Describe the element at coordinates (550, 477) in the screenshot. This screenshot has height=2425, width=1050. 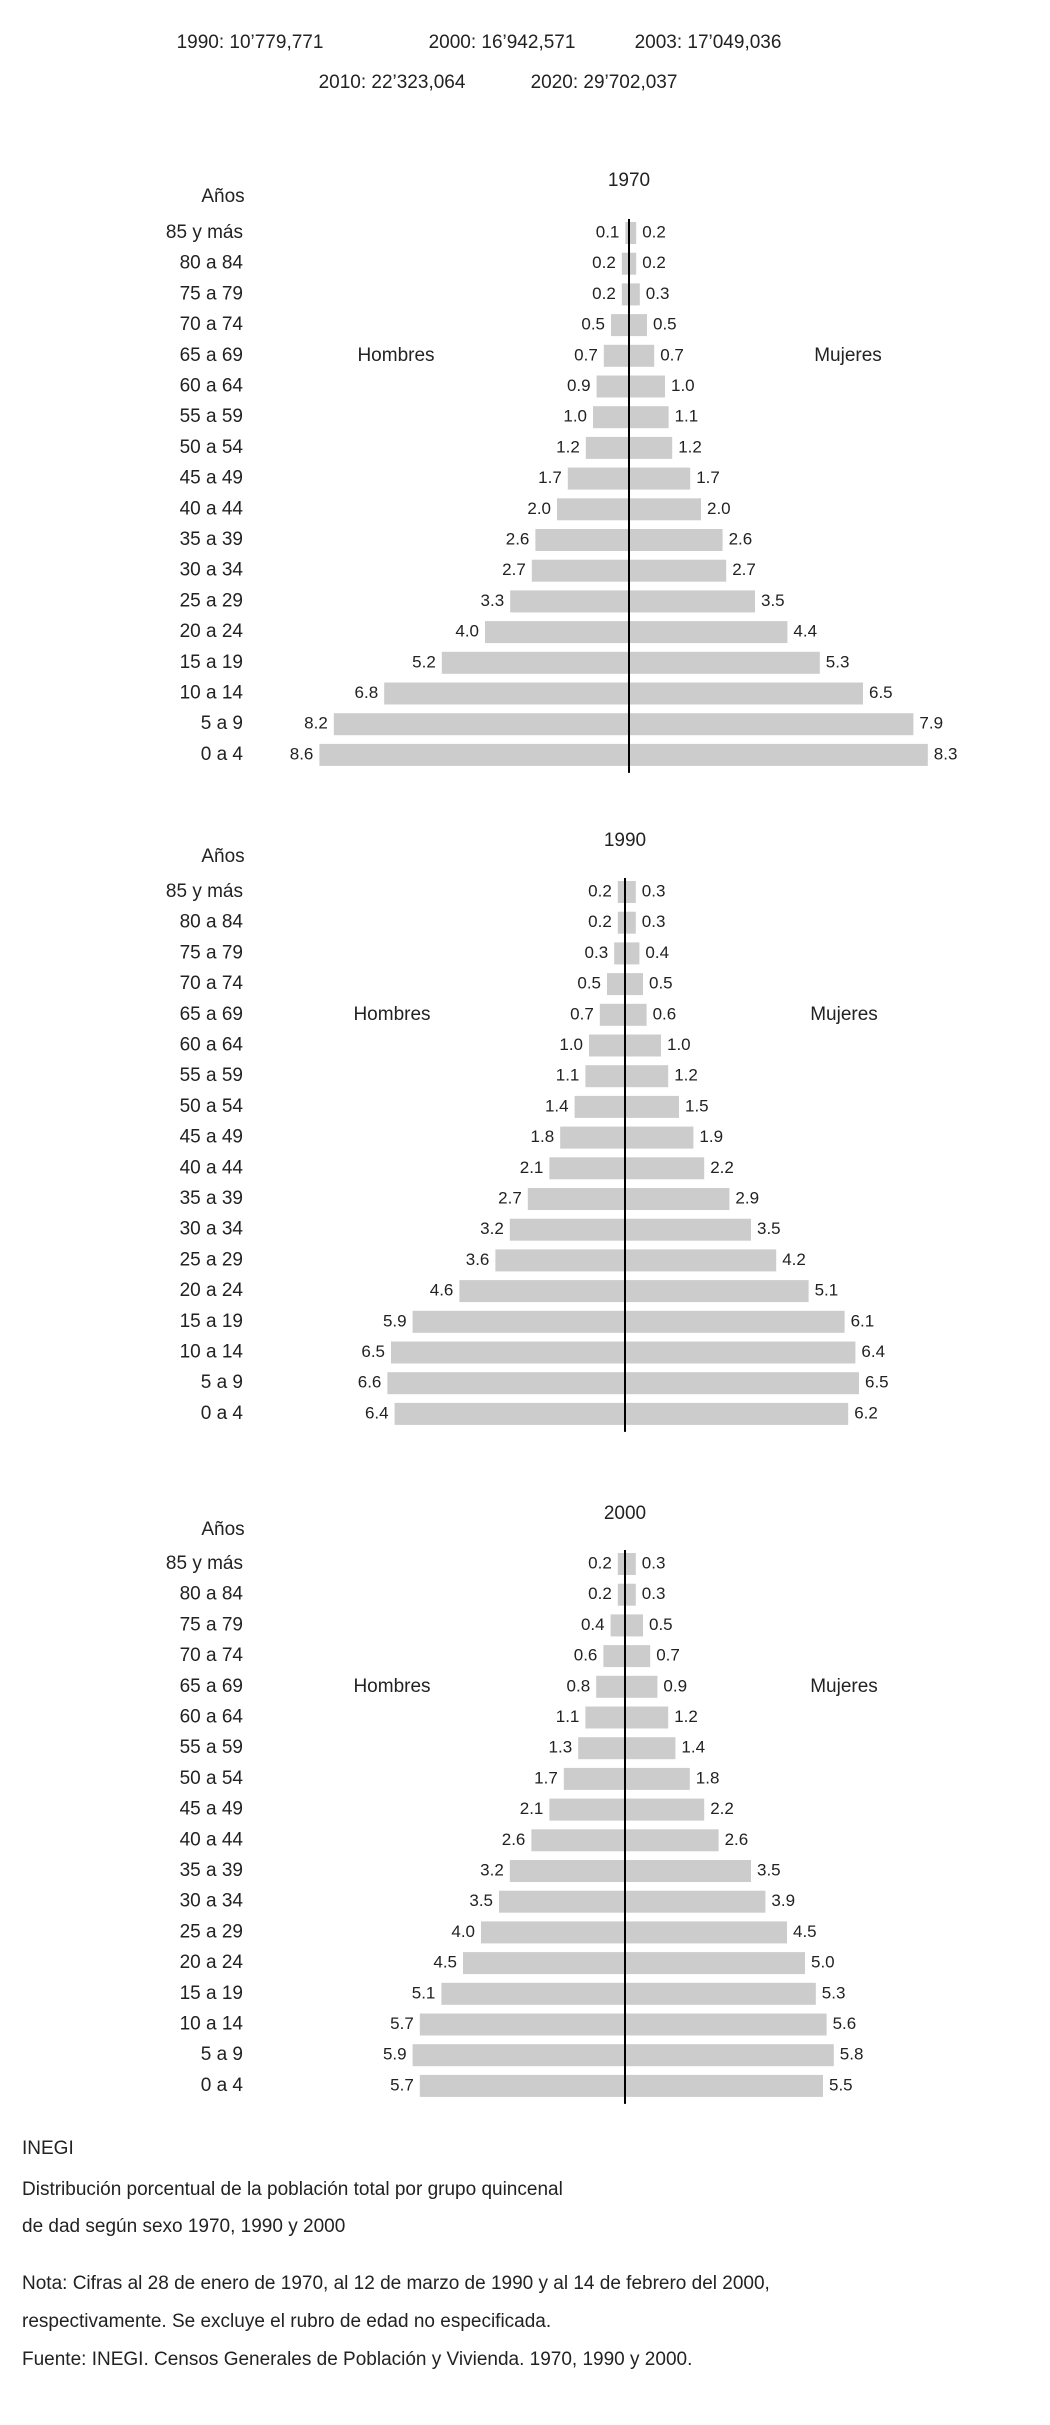
I see `value-label: 1.7` at that location.